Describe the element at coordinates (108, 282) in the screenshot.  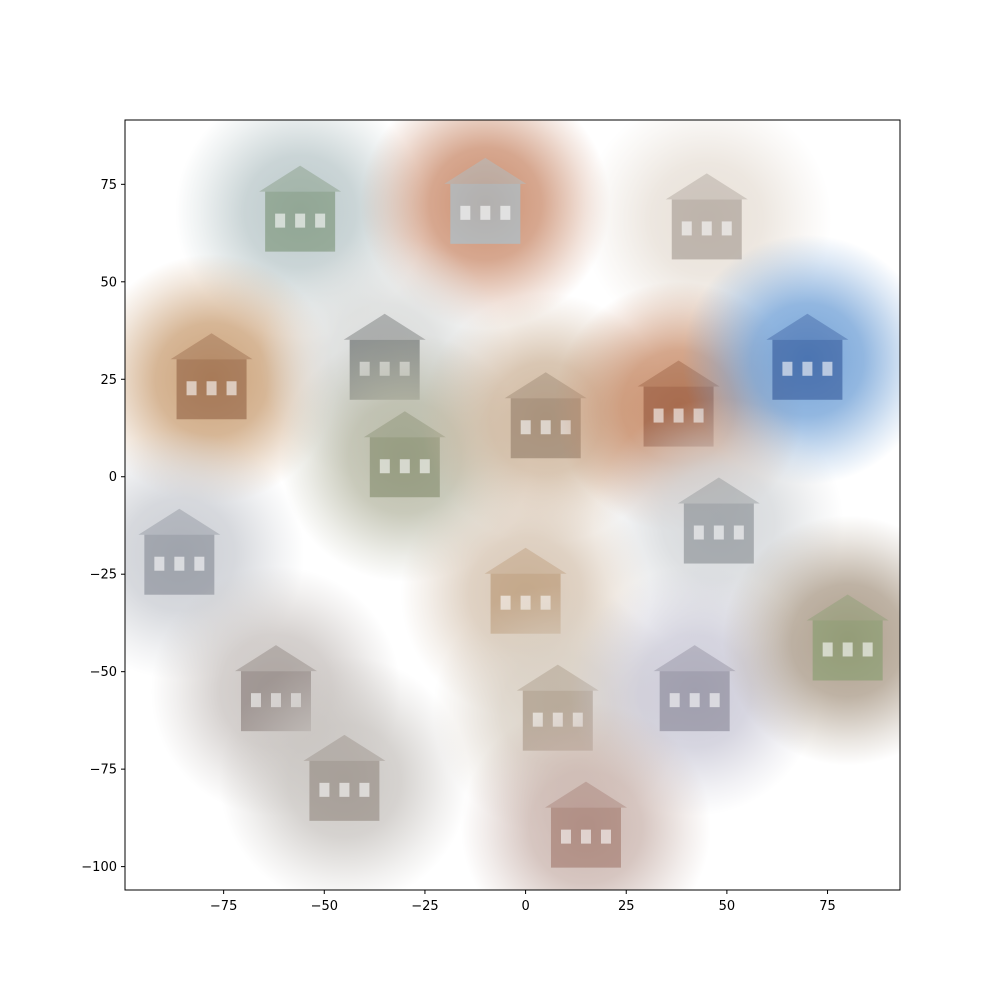
I see `y-tick-label: 50` at that location.